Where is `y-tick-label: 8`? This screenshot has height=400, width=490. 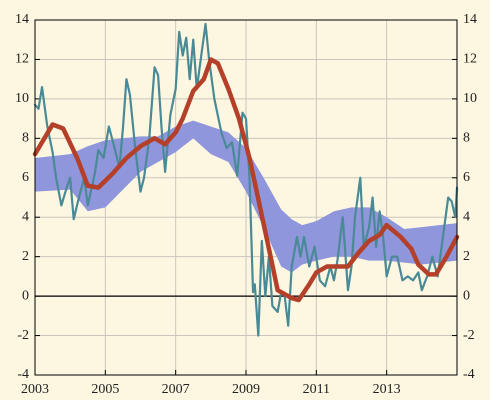 y-tick-label: 8 is located at coordinates (25, 138).